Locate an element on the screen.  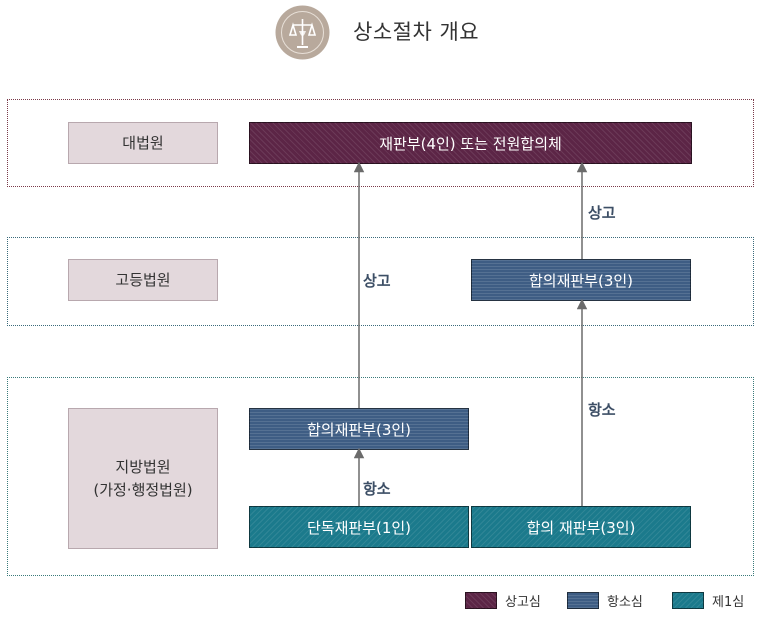
legend-swatch-sango is located at coordinates (481, 600).